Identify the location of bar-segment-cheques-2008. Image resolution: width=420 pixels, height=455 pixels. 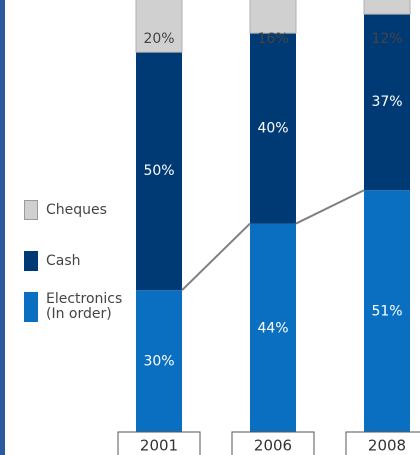
(387, 7).